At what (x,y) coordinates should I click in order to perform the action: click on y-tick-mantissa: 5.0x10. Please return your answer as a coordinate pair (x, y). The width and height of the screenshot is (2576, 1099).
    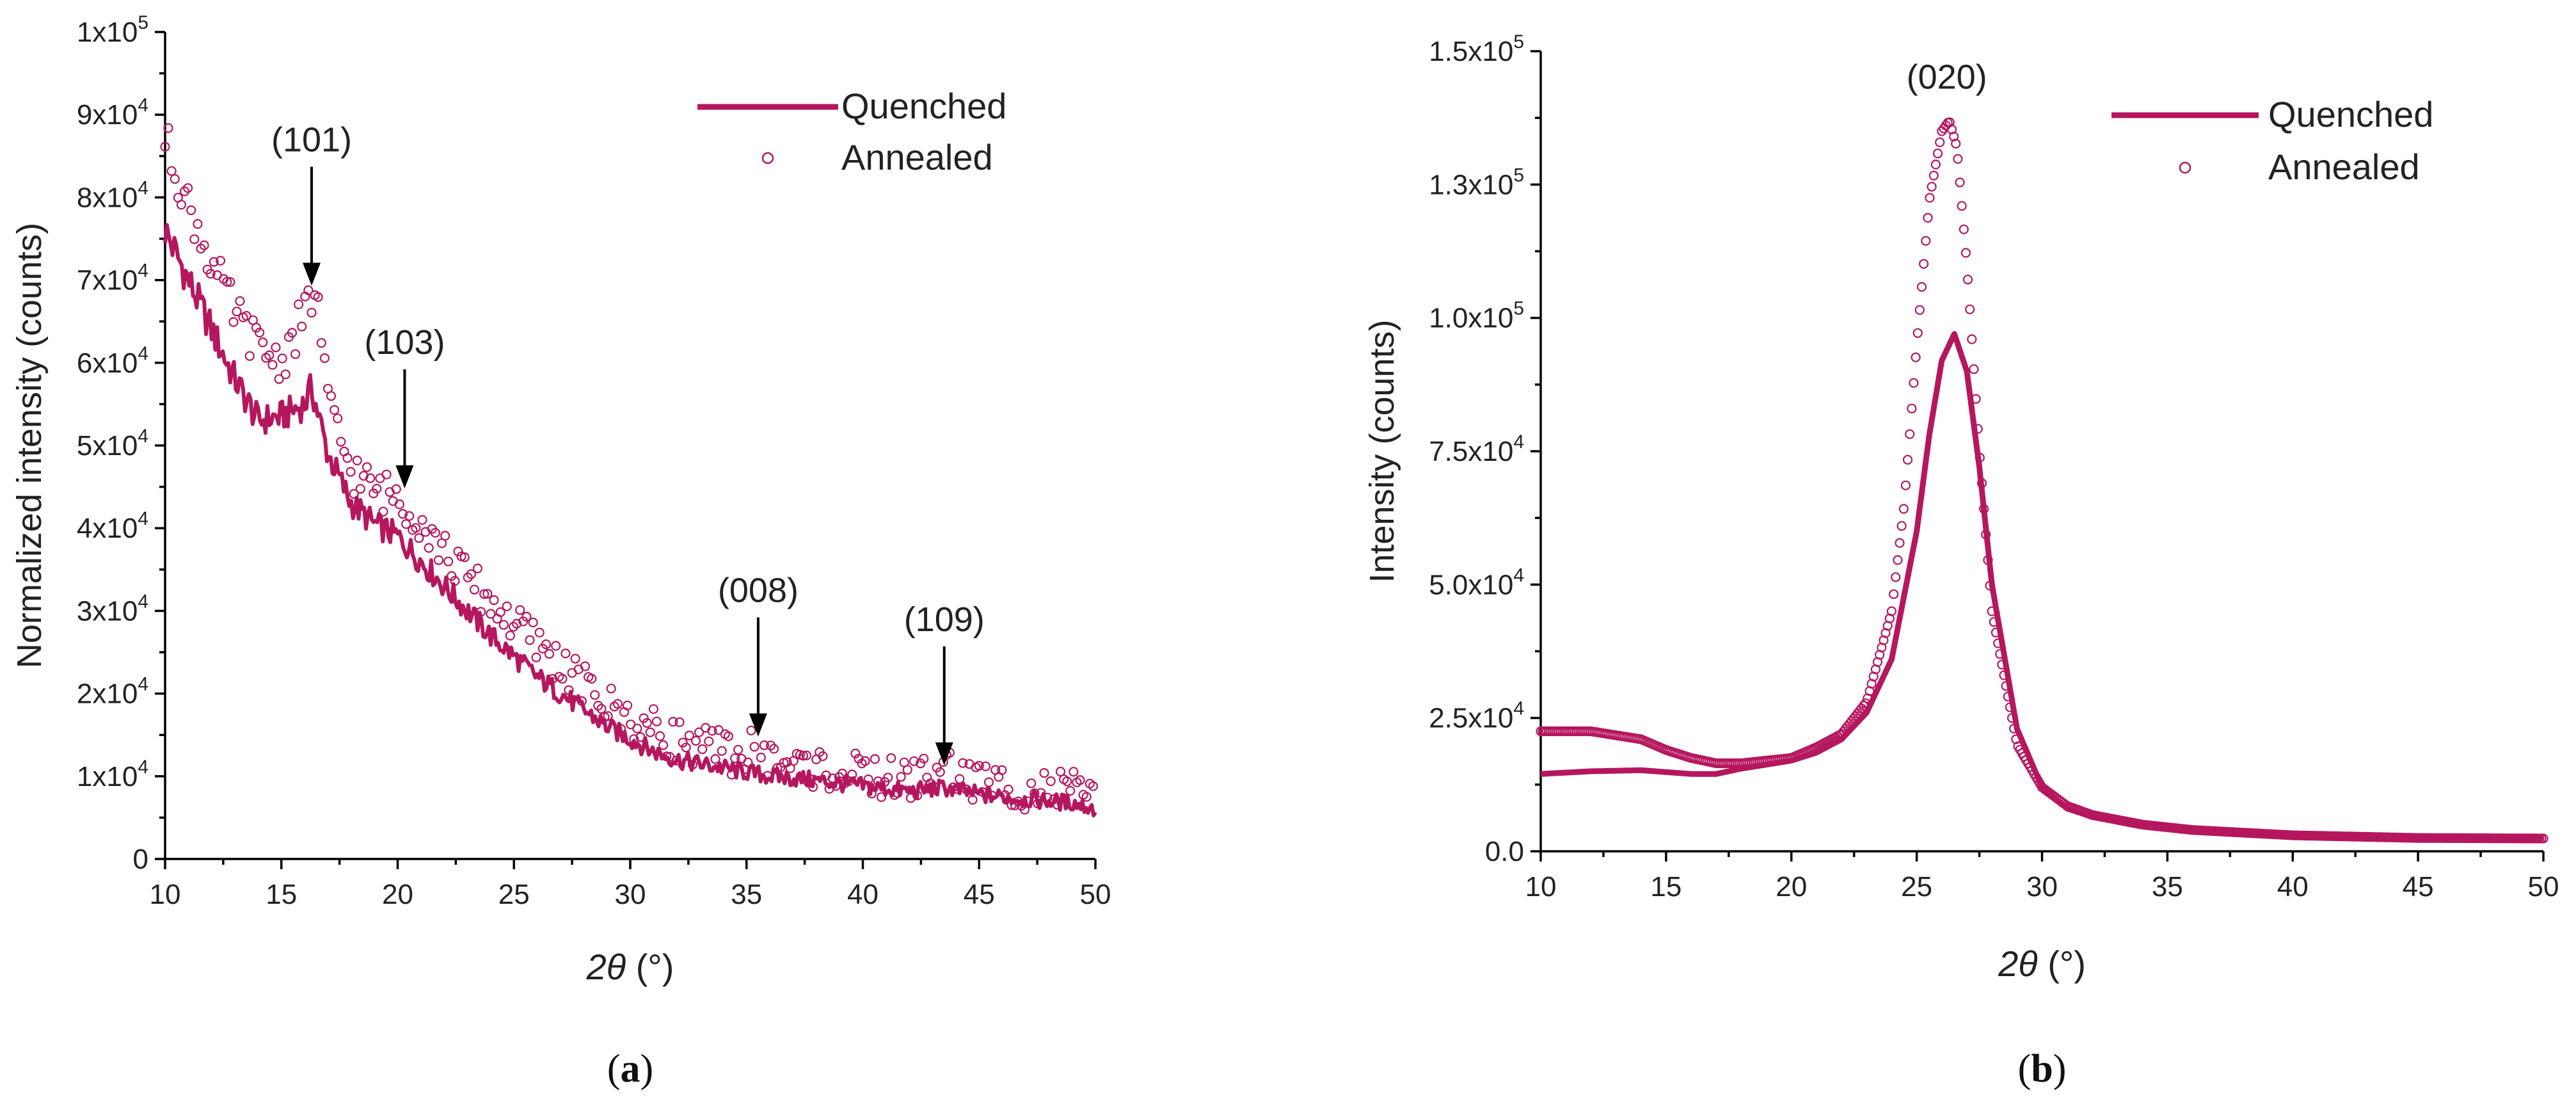
    Looking at the image, I should click on (1471, 584).